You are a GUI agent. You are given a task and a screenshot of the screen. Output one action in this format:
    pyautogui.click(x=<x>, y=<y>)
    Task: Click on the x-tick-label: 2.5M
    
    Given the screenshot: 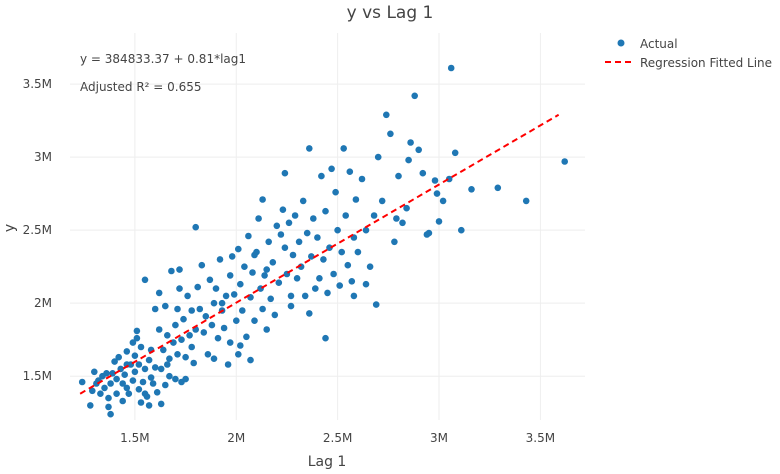 What is the action you would take?
    pyautogui.click(x=337, y=438)
    